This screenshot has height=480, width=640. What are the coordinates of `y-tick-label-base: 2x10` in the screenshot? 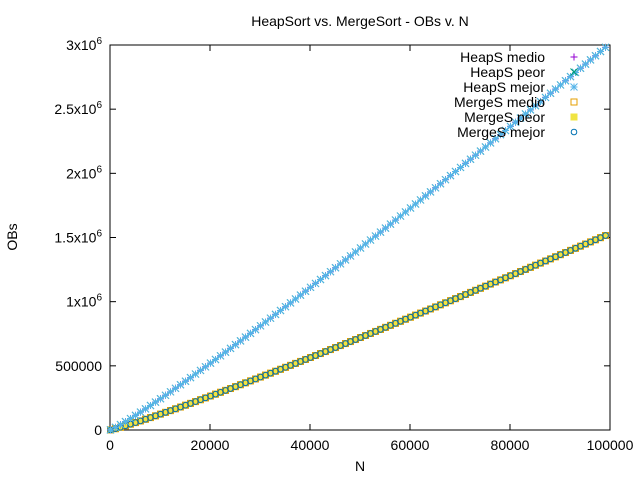 It's located at (81, 173).